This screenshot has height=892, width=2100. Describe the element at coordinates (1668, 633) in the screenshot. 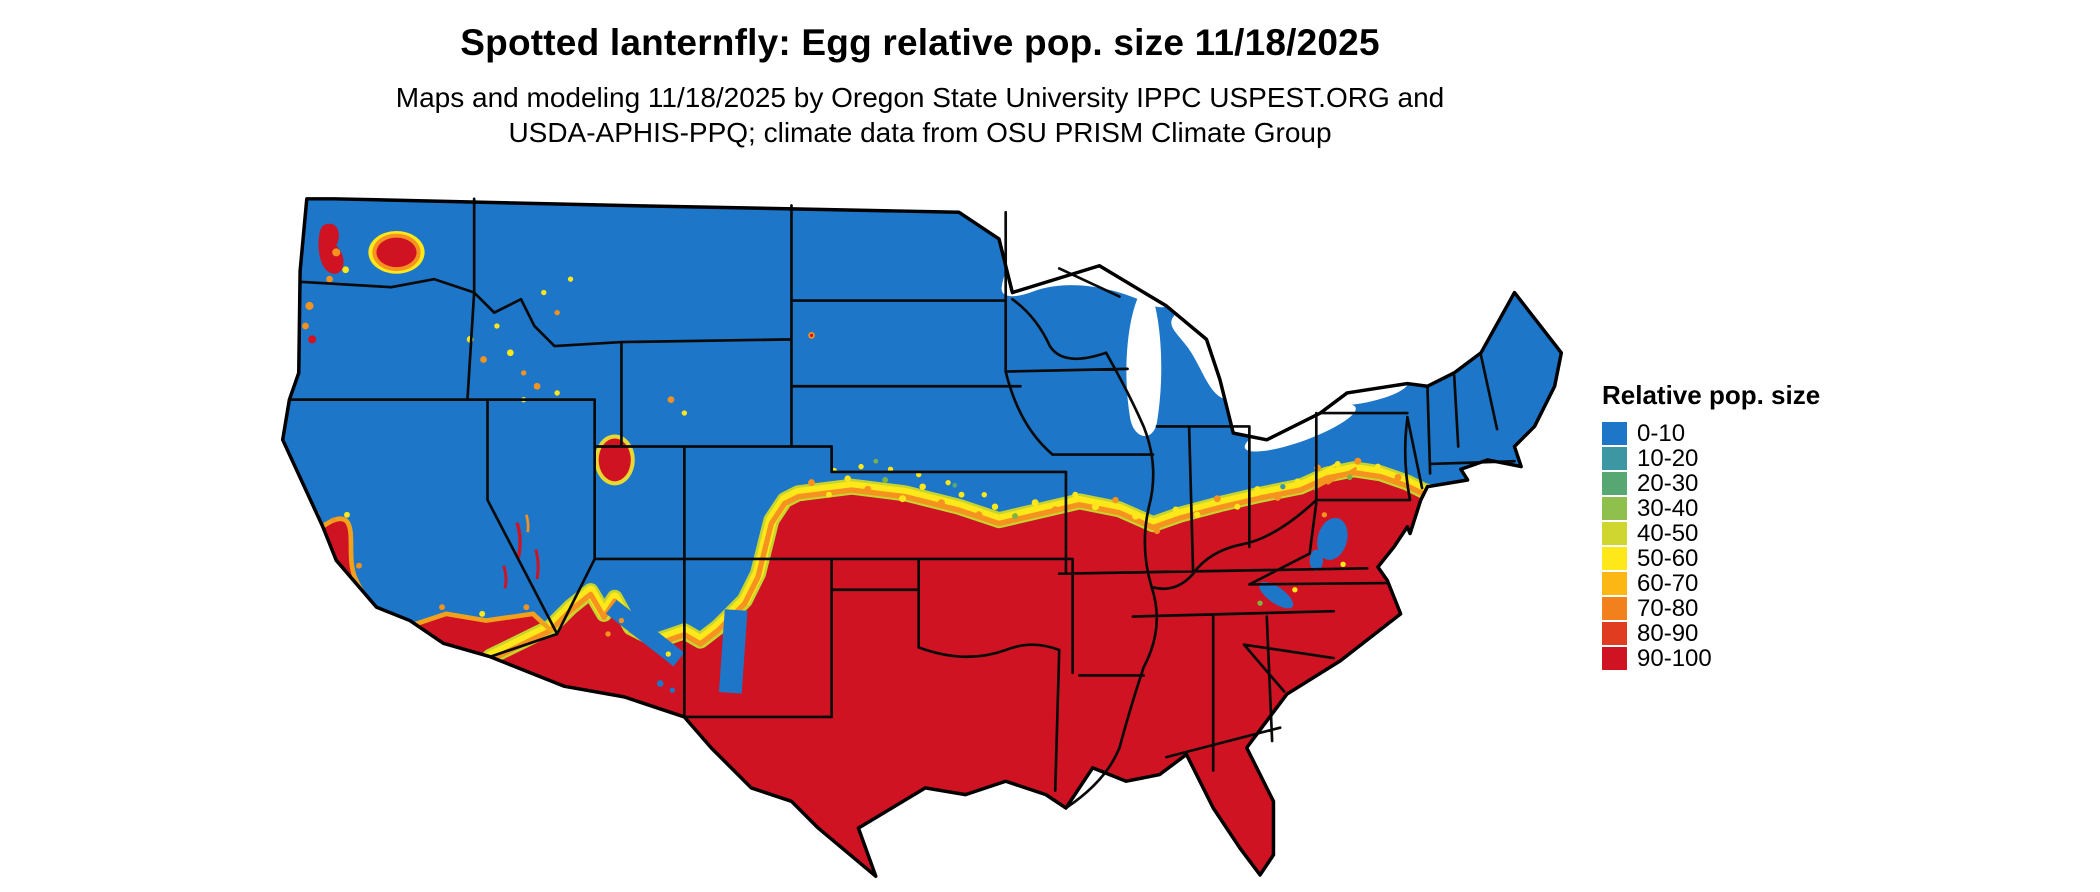

I see `legend-label: 80-90` at that location.